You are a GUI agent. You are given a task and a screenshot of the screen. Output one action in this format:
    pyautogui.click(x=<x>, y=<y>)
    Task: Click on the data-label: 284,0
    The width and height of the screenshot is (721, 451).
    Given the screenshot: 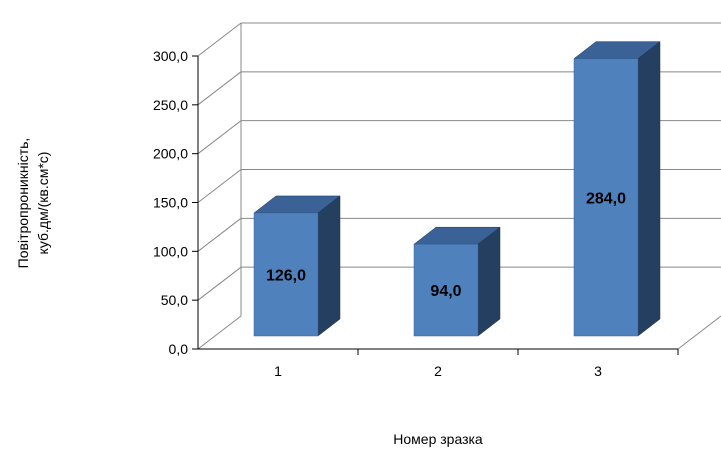 What is the action you would take?
    pyautogui.click(x=606, y=198)
    